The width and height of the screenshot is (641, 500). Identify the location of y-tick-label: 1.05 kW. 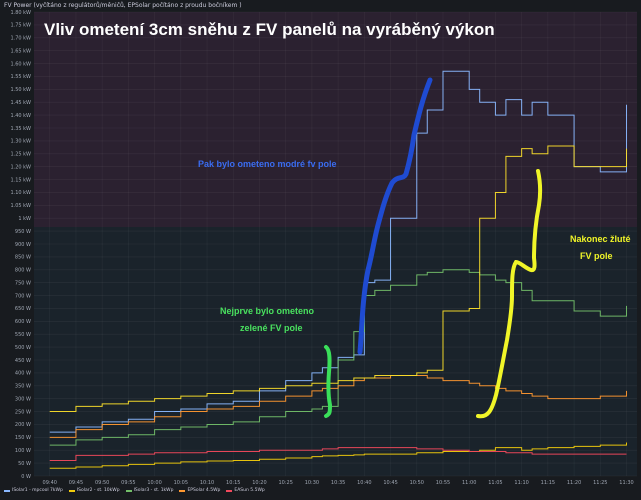
(20, 206).